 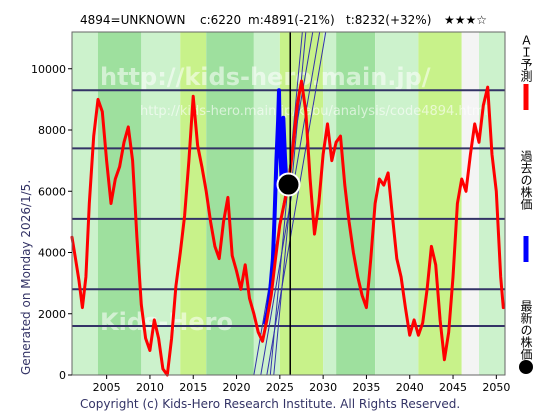 I want to click on x-tick-label-2045: 2045, so click(x=453, y=387).